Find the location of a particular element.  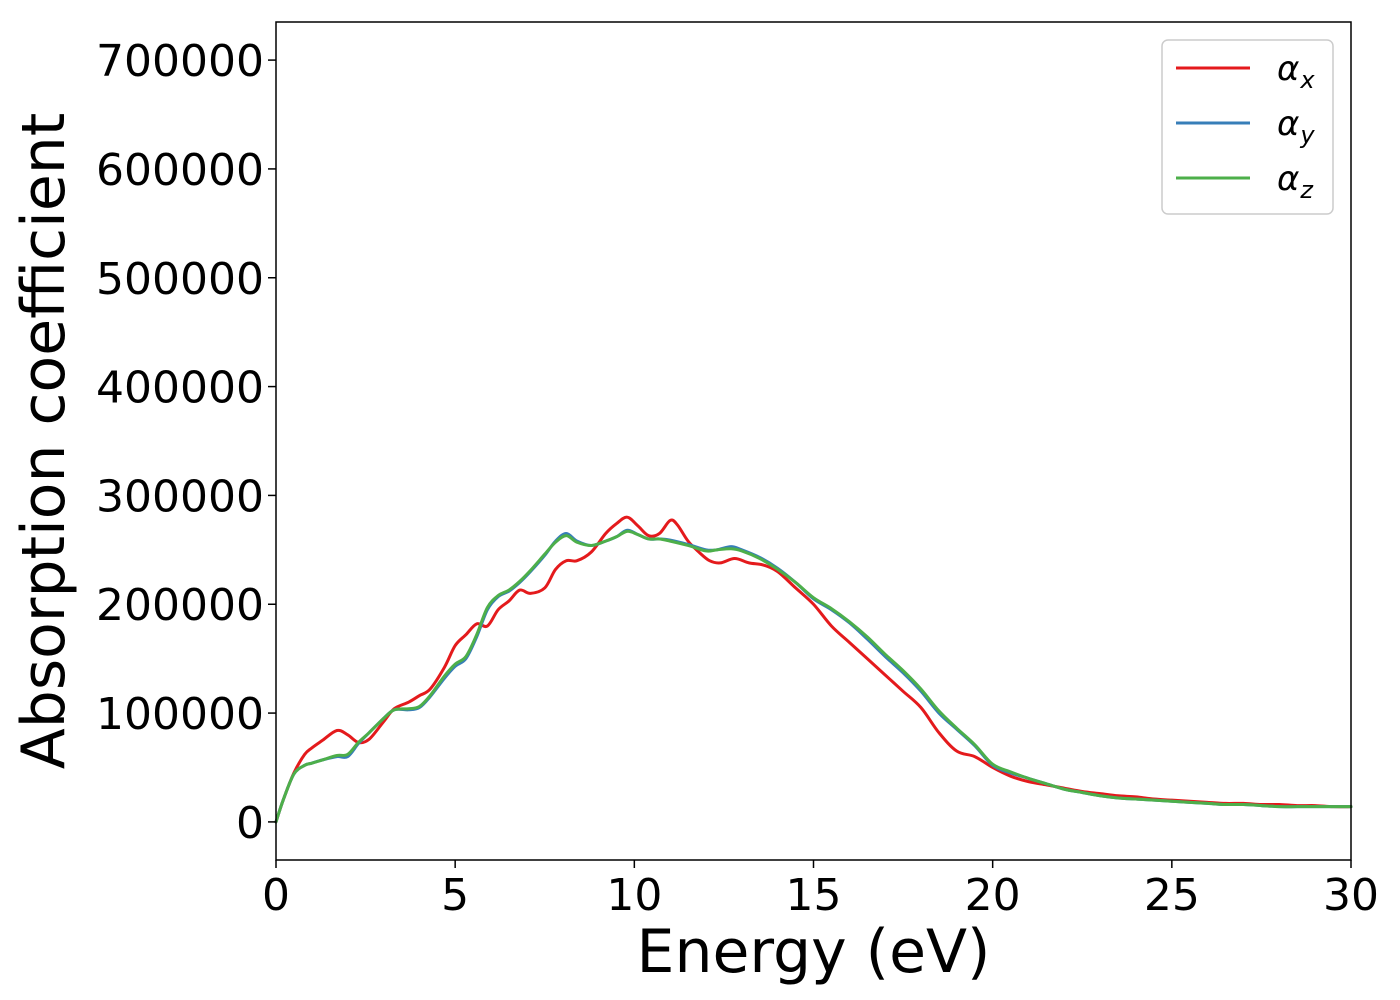

x-axis: 0 5 10 15 20 25 30 is located at coordinates (820, 890).